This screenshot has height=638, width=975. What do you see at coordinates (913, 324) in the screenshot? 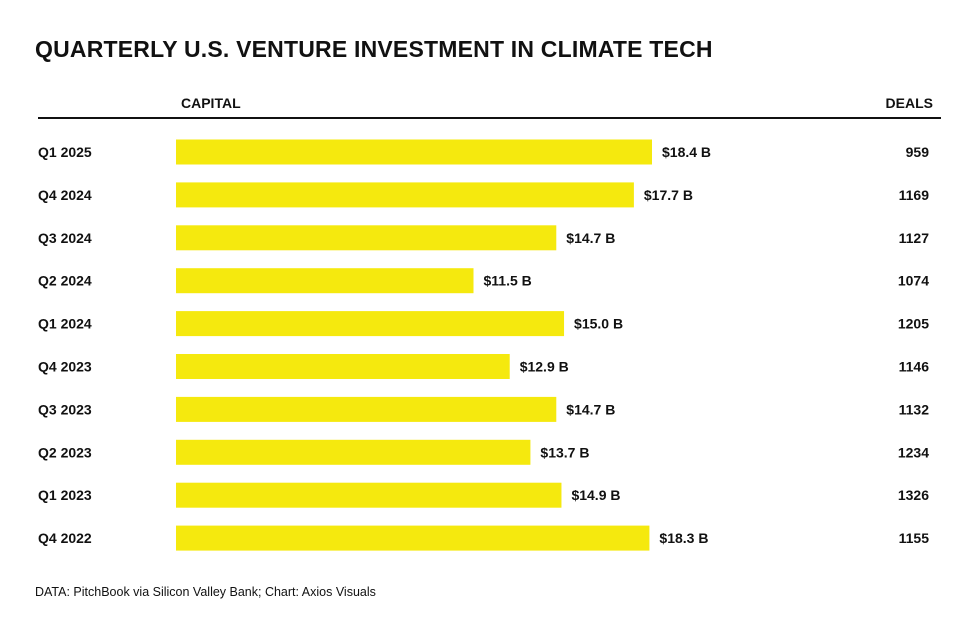
I see `deals-value-label: 1205` at bounding box center [913, 324].